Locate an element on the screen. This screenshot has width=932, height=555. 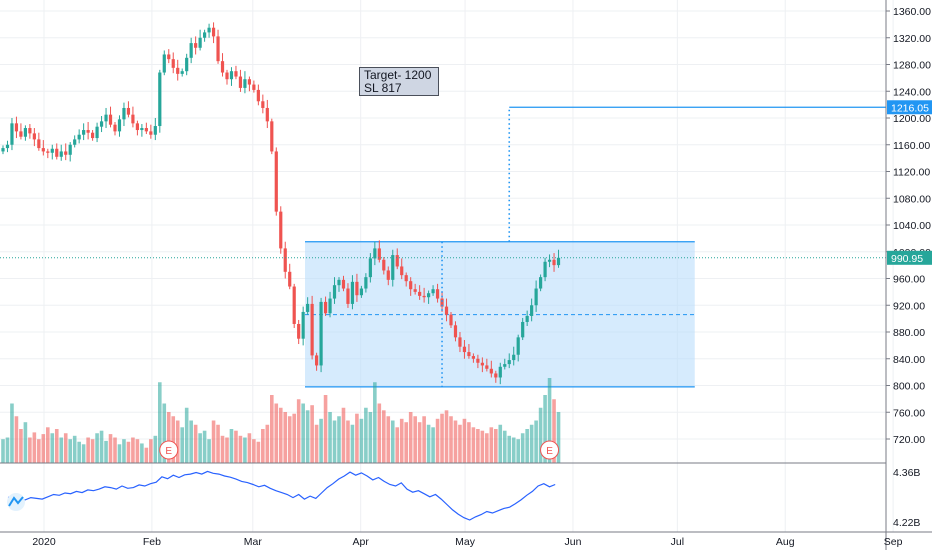
annotation-sl-text: SL 817 is located at coordinates (383, 88).